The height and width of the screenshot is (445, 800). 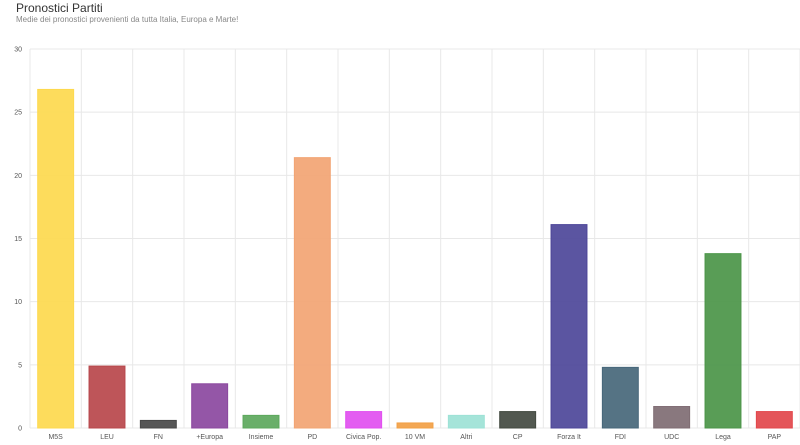 What do you see at coordinates (620, 437) in the screenshot?
I see `x-tick-label: FDI` at bounding box center [620, 437].